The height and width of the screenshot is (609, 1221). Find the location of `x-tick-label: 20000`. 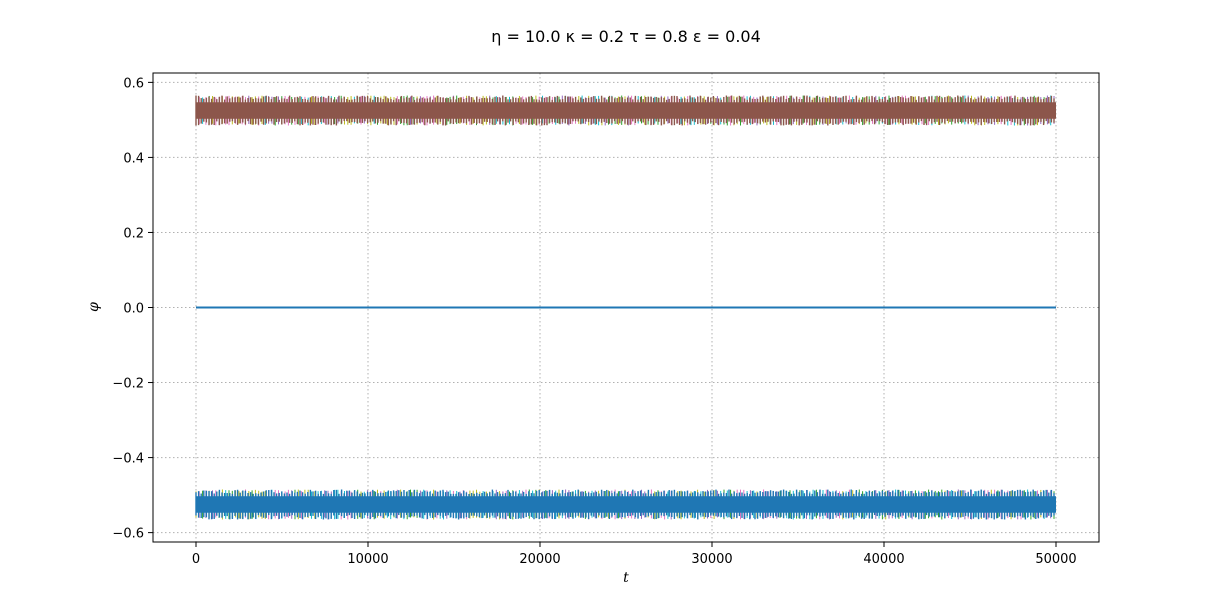

x-tick-label: 20000 is located at coordinates (539, 559).